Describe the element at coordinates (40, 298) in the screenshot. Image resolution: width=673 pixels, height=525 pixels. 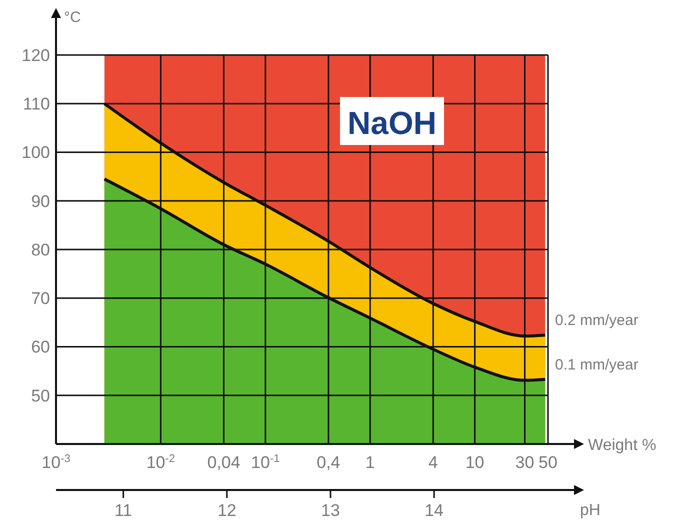
I see `y-tick-label: 70` at that location.